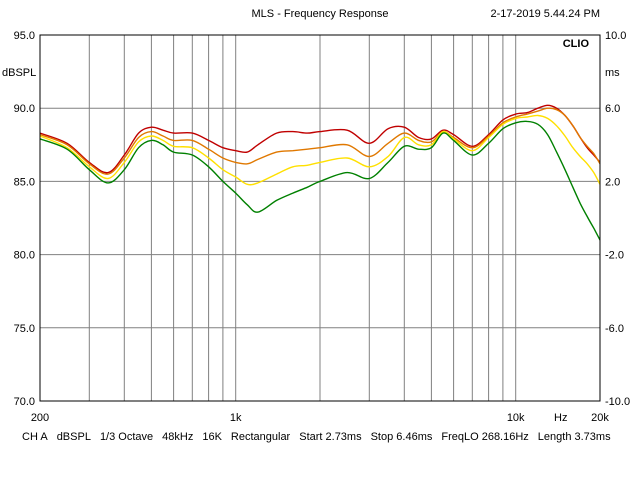  What do you see at coordinates (560, 418) in the screenshot?
I see `x-axis-label: Hz` at bounding box center [560, 418].